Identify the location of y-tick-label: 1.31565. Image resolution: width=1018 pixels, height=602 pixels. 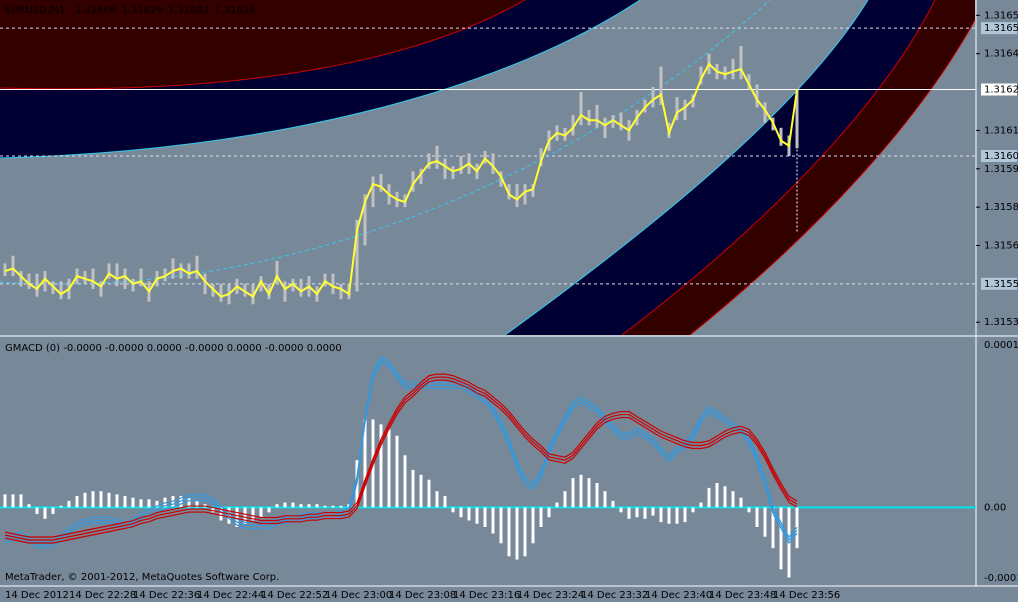
(1001, 245).